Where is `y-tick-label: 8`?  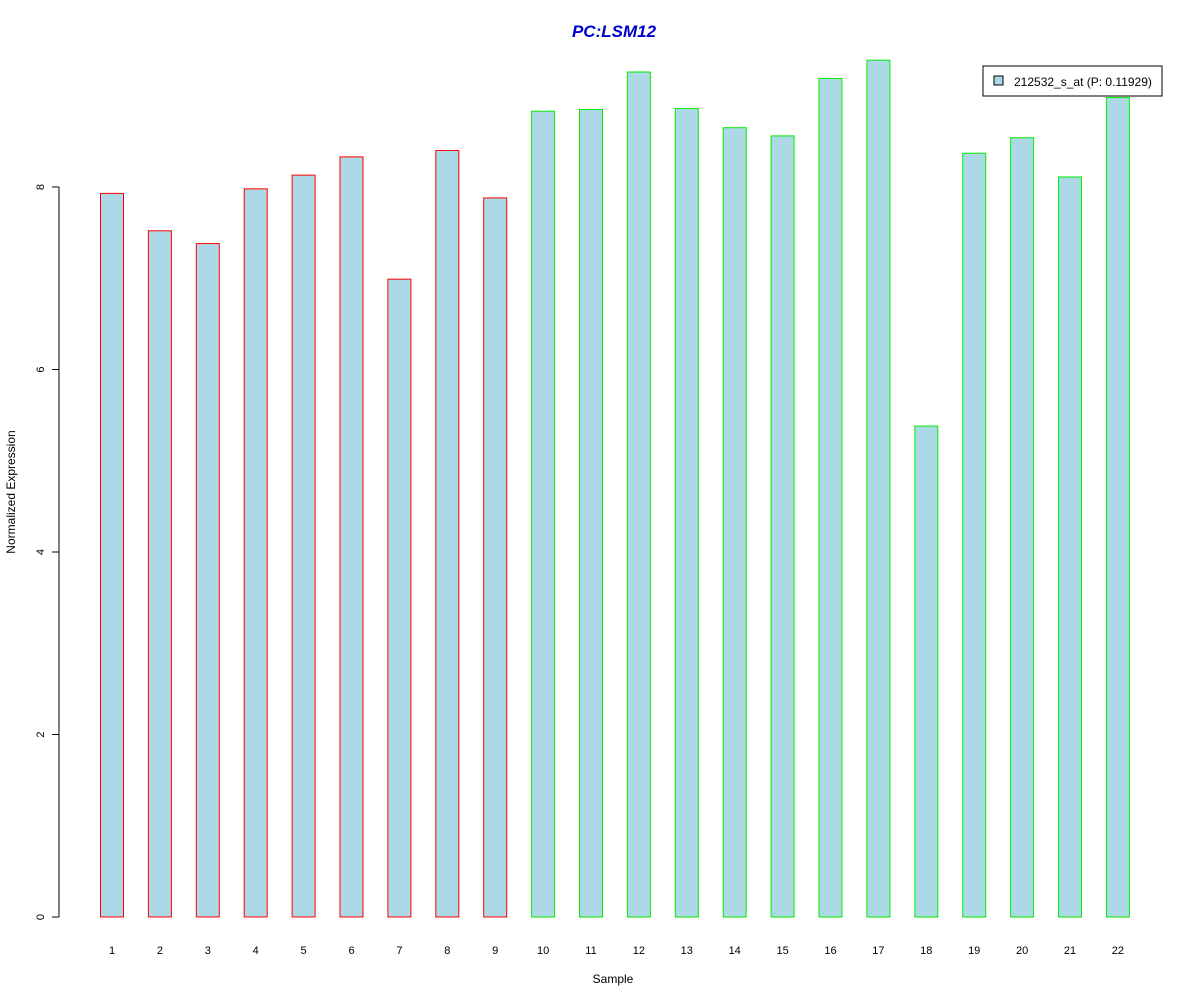
y-tick-label: 8 is located at coordinates (41, 187).